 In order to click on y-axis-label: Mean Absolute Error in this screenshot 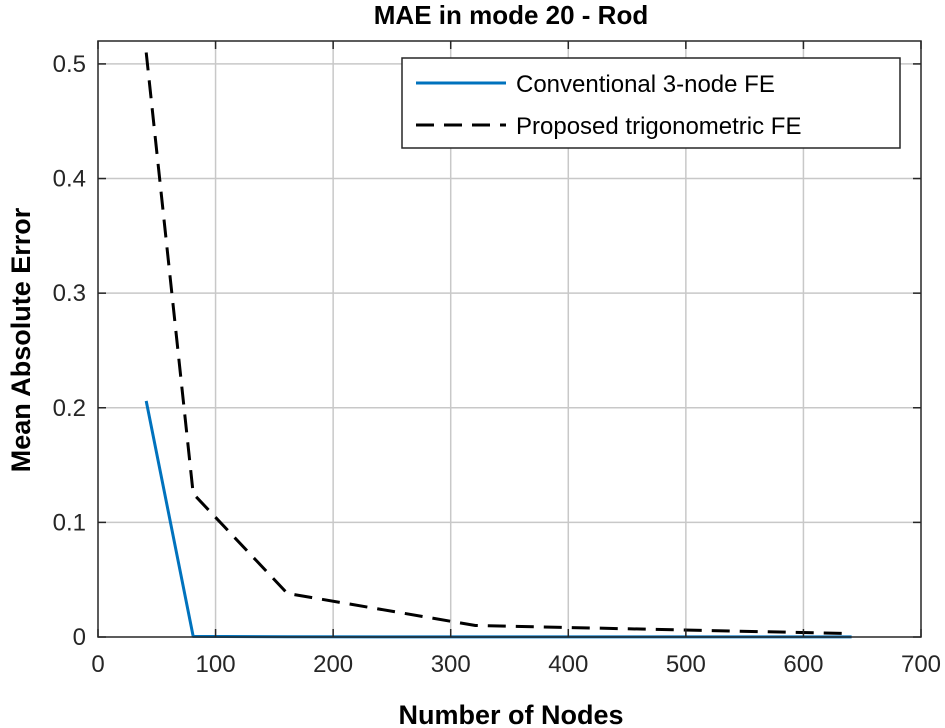, I will do `click(21, 339)`.